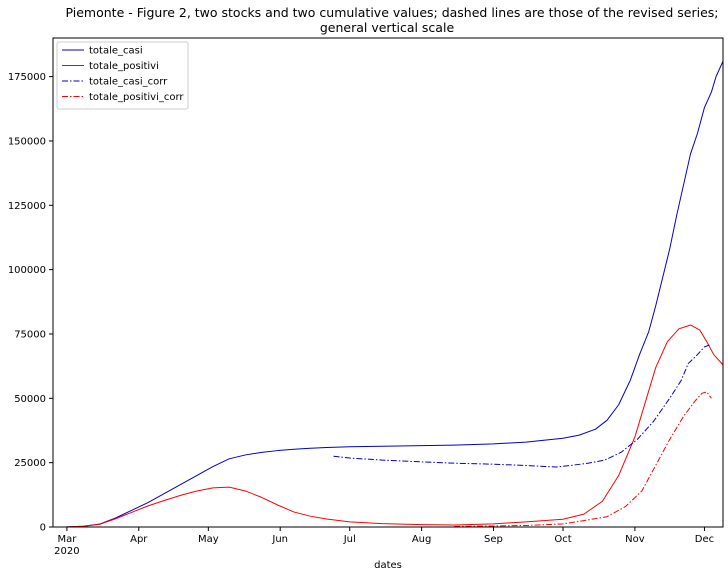 This screenshot has width=728, height=577. Describe the element at coordinates (27, 270) in the screenshot. I see `y-tick-label: 100000` at that location.